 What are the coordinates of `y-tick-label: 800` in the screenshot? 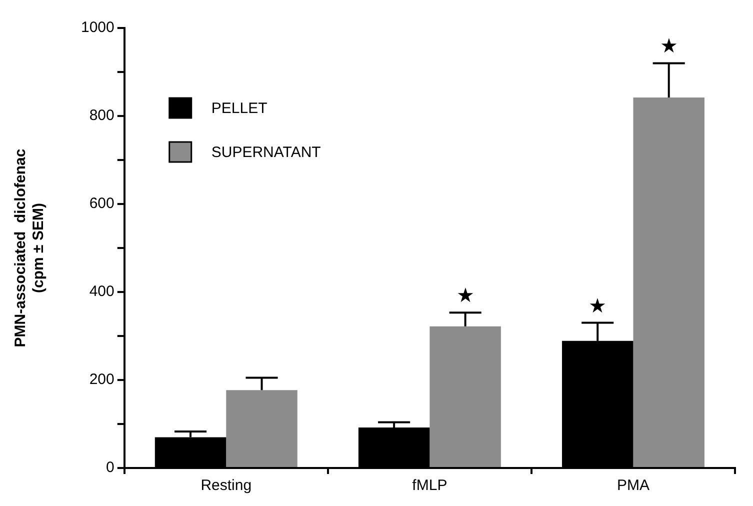 It's located at (101, 115).